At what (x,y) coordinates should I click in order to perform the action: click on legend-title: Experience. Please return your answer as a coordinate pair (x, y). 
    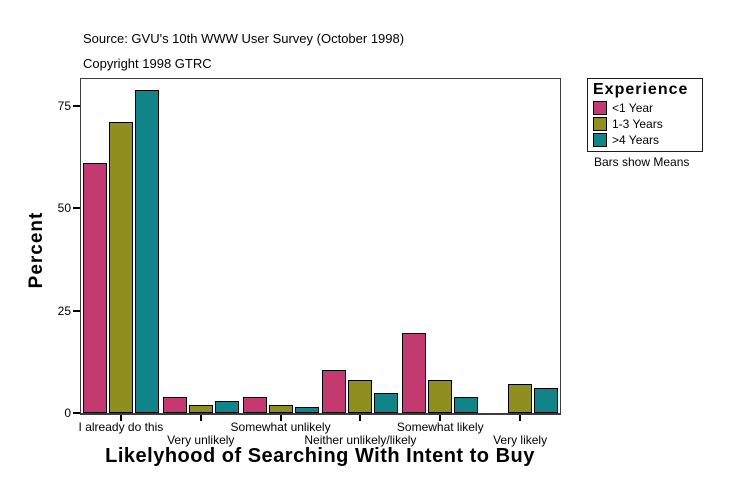
    Looking at the image, I should click on (641, 89).